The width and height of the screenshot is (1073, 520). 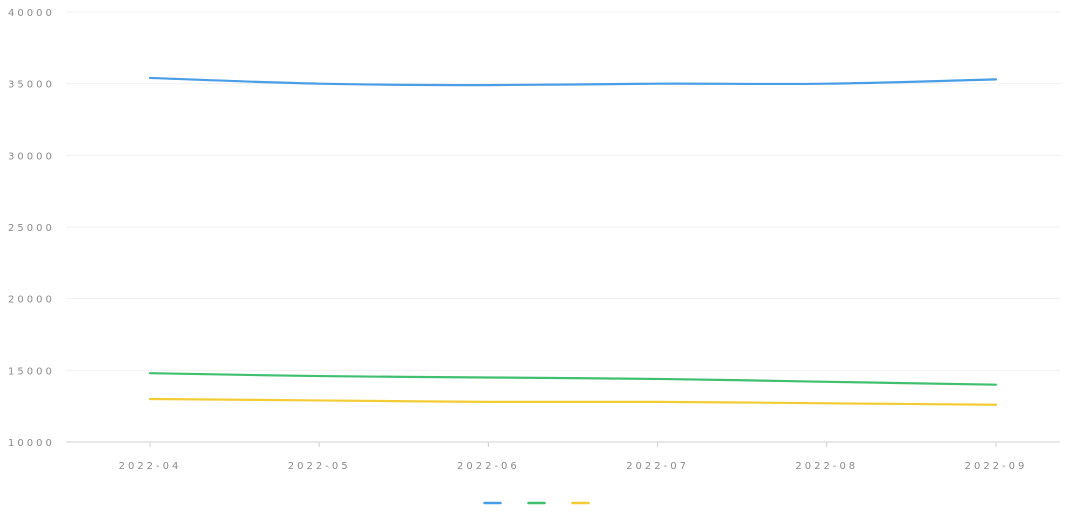 I want to click on x-tick-label: 2022-07, so click(x=657, y=466).